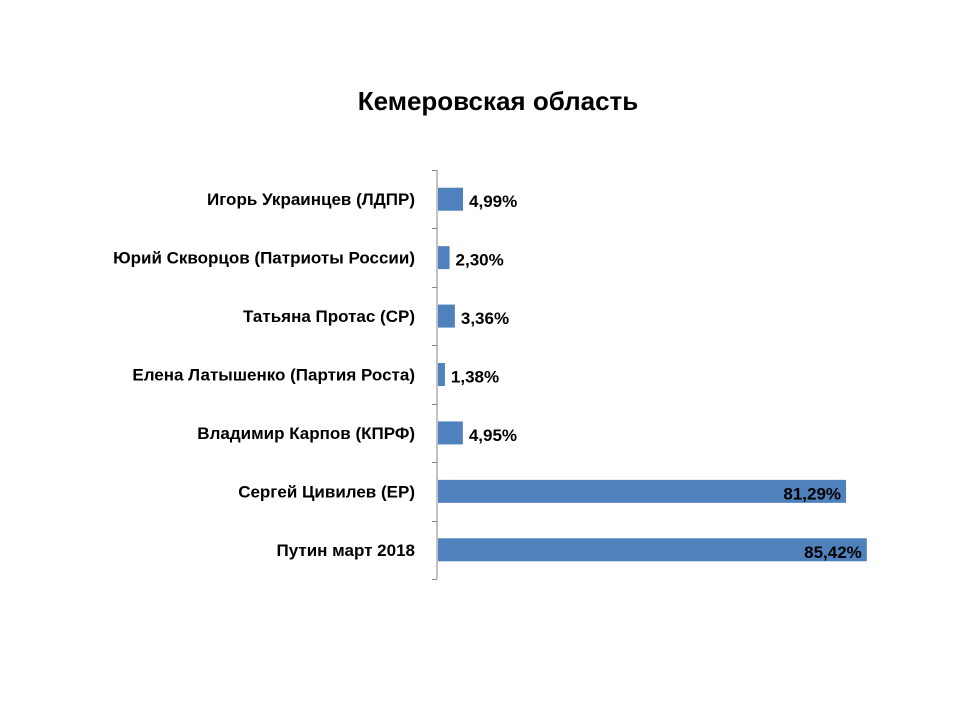 This screenshot has width=960, height=720. Describe the element at coordinates (493, 435) in the screenshot. I see `data-label: 4,95%` at that location.